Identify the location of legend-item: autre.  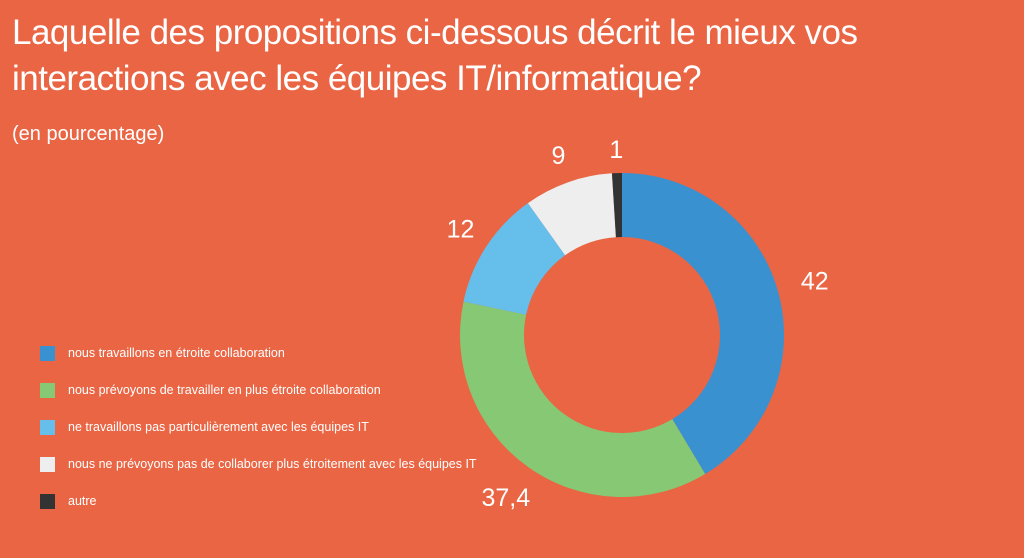
(258, 501).